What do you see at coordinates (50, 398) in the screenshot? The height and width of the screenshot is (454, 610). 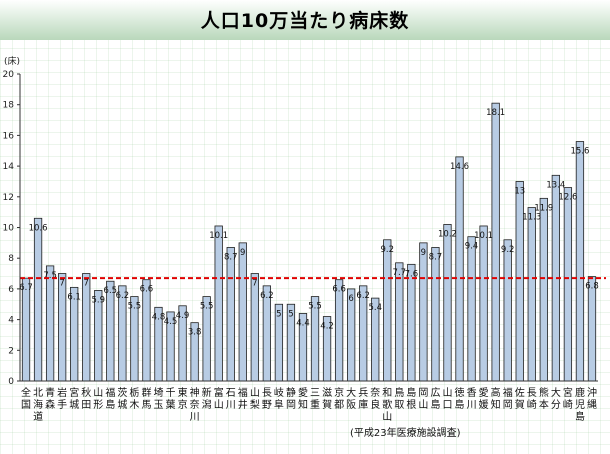 I see `category-label: 青森` at bounding box center [50, 398].